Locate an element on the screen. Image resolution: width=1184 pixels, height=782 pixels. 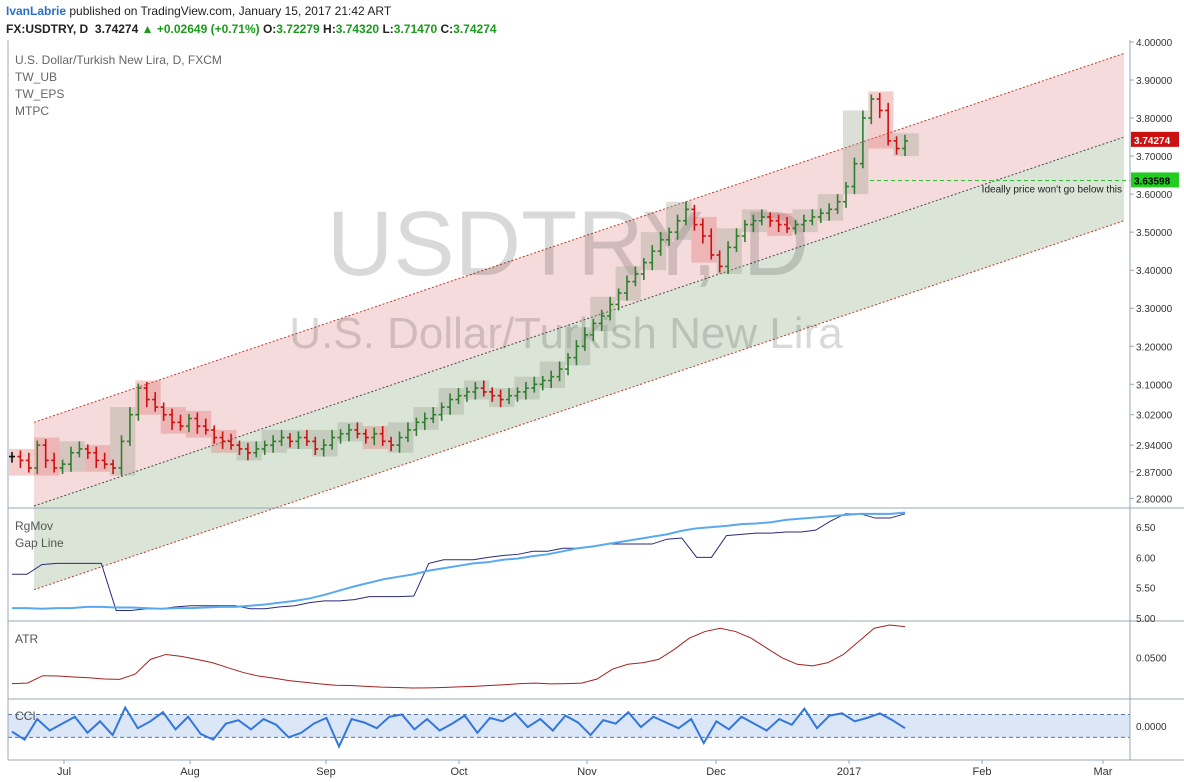
open-value: 3.72279 is located at coordinates (298, 29).